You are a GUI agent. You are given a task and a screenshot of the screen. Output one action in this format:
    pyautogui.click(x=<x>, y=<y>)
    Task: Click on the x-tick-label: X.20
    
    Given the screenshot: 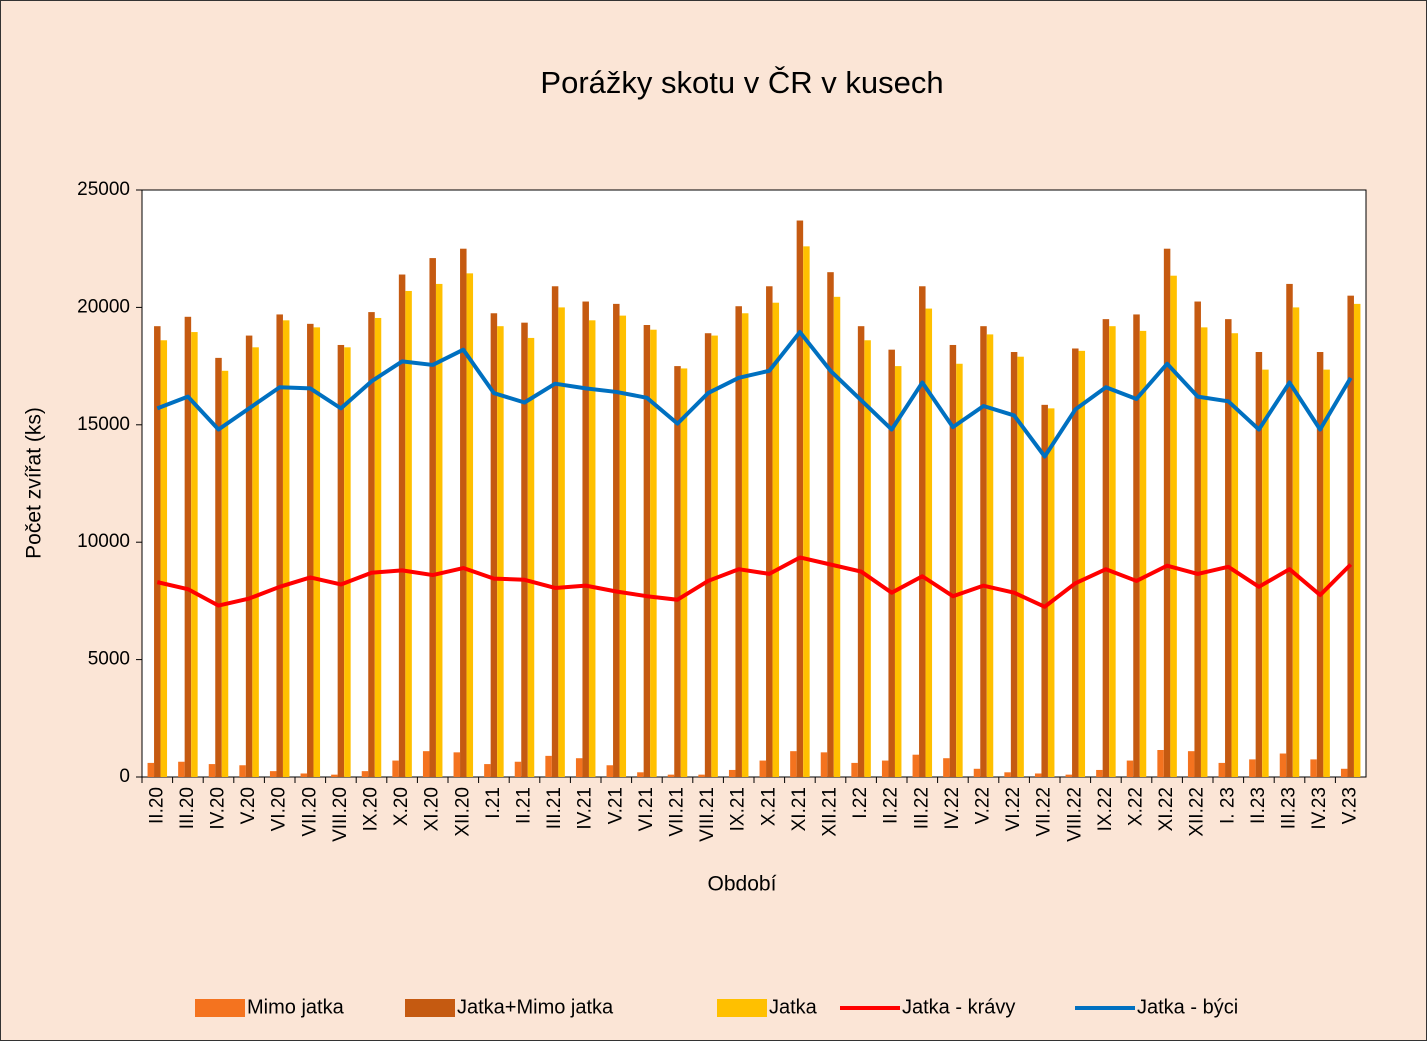 What is the action you would take?
    pyautogui.click(x=401, y=806)
    